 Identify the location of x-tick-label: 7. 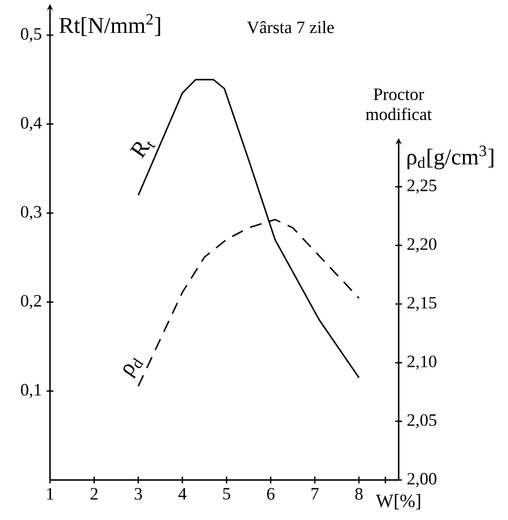
(315, 494).